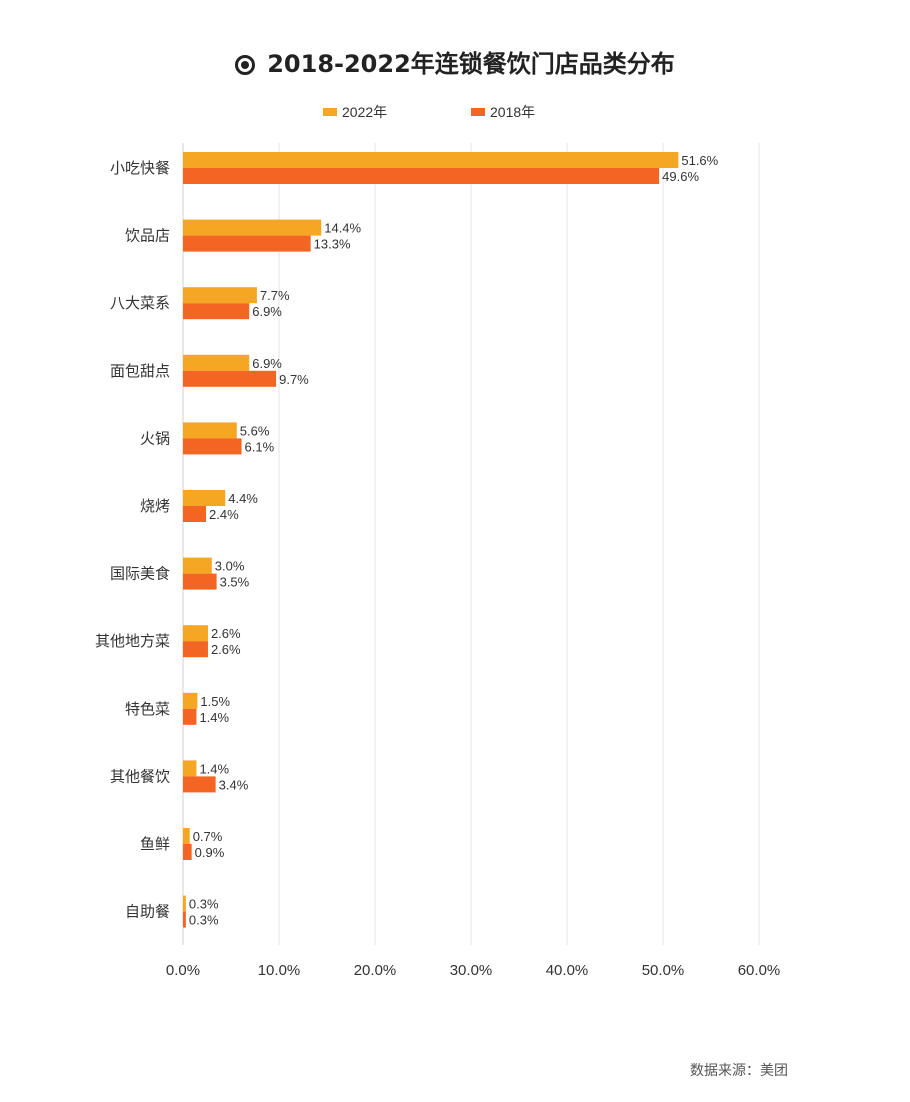 The image size is (910, 1102). I want to click on category-label: 饮品店, so click(147, 236).